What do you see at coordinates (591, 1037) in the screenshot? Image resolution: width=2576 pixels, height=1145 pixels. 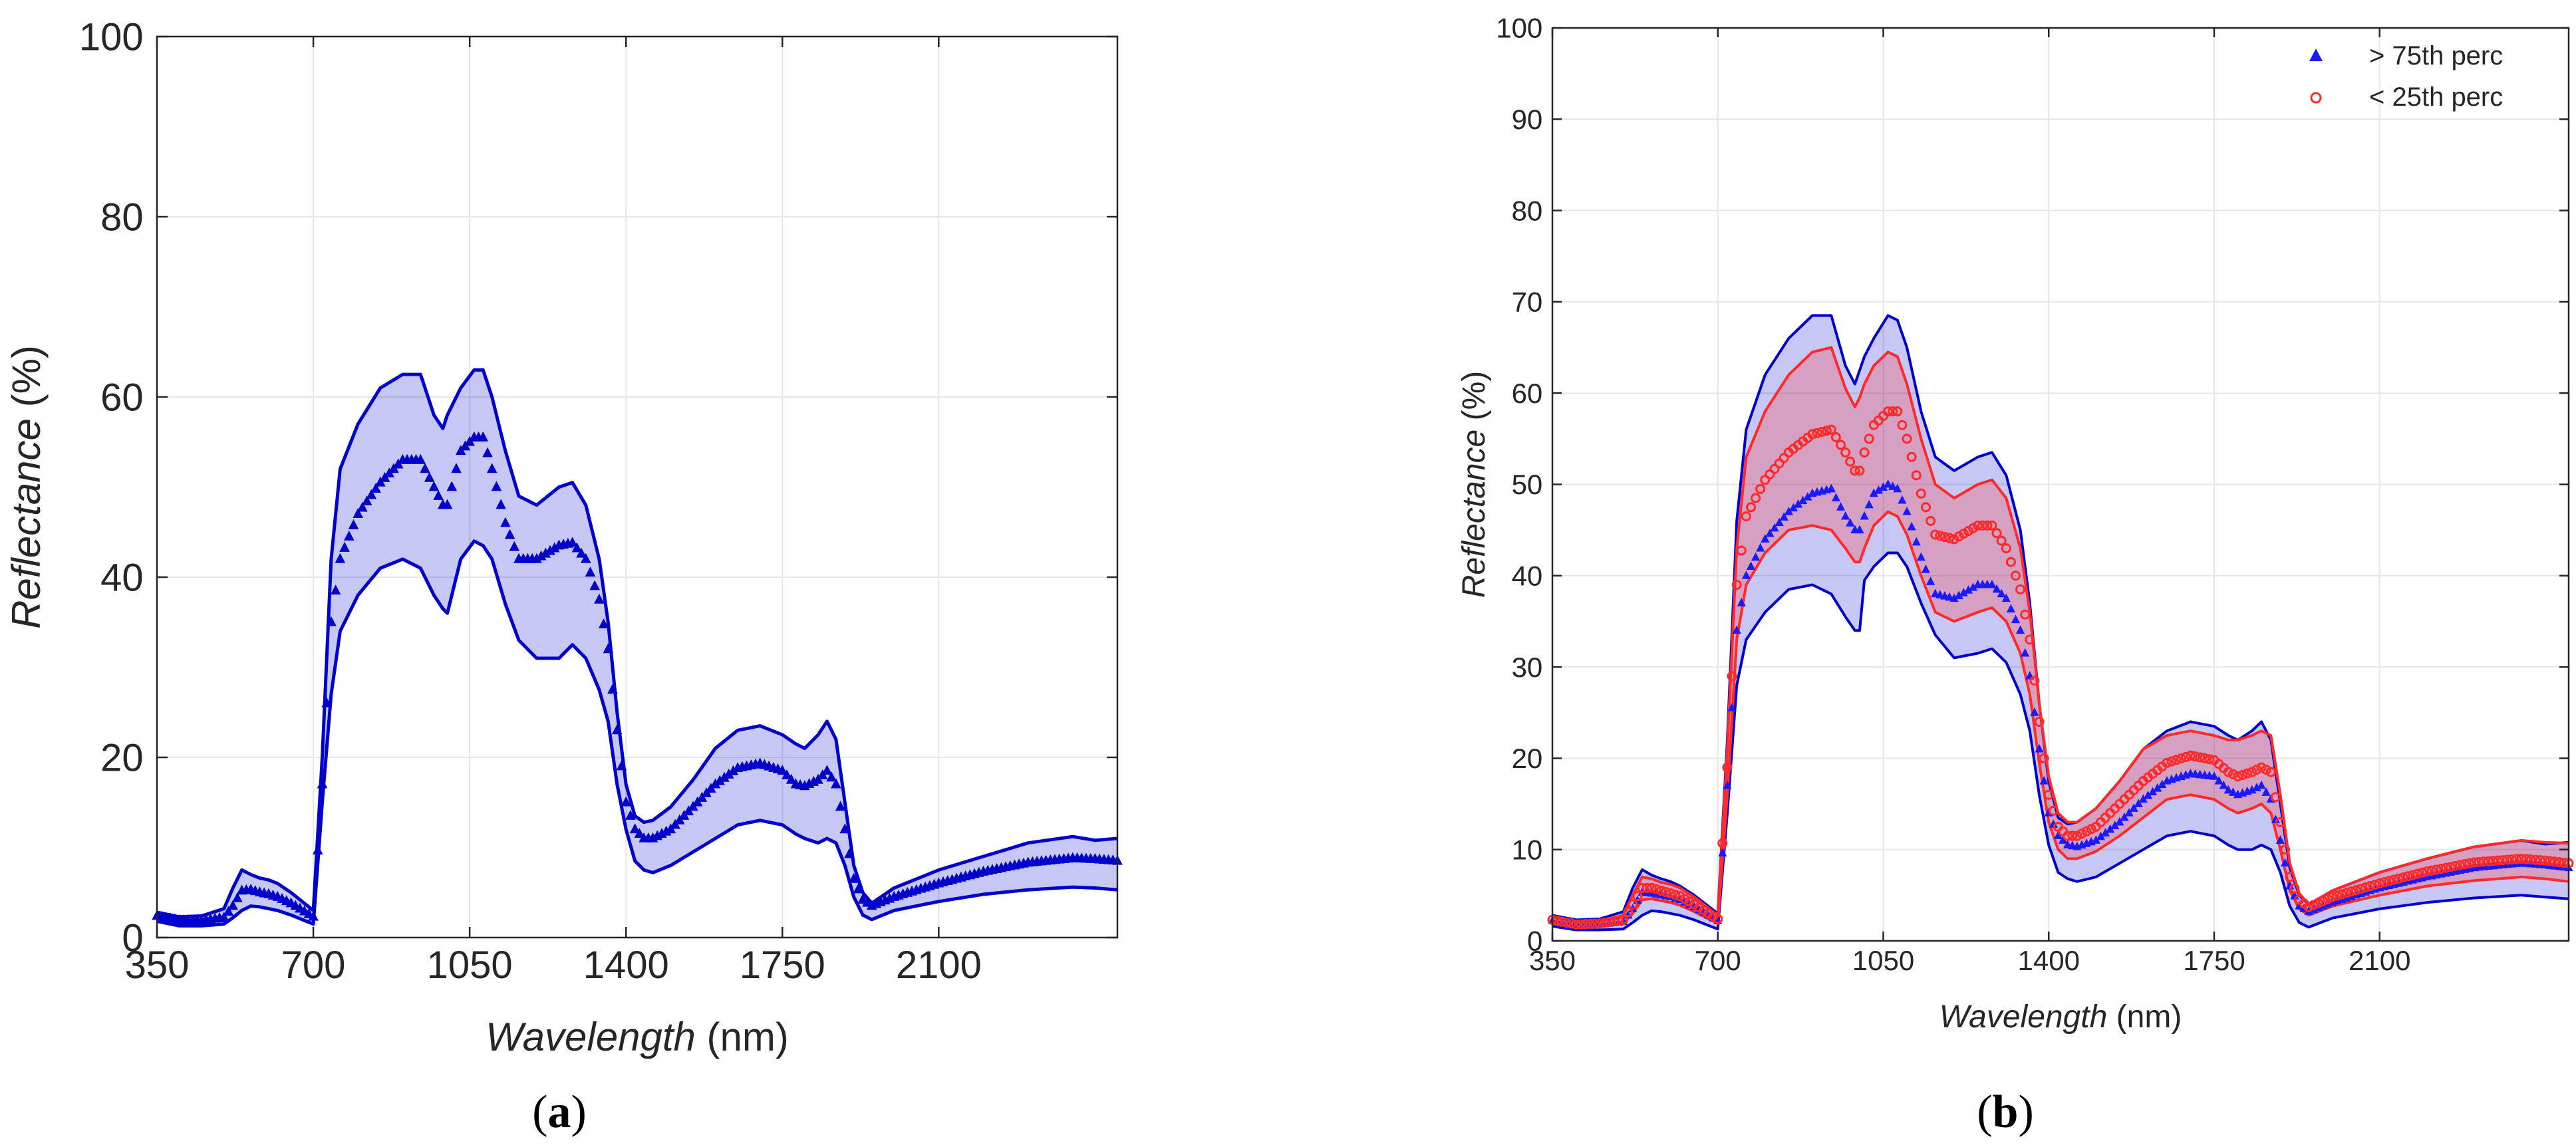 I see `x-axis-label-italic: Wavelength` at bounding box center [591, 1037].